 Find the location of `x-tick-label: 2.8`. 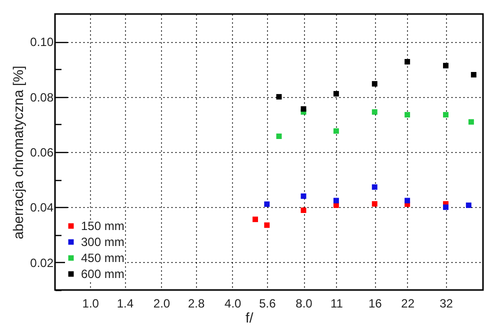

x-tick-label: 2.8 is located at coordinates (196, 303).